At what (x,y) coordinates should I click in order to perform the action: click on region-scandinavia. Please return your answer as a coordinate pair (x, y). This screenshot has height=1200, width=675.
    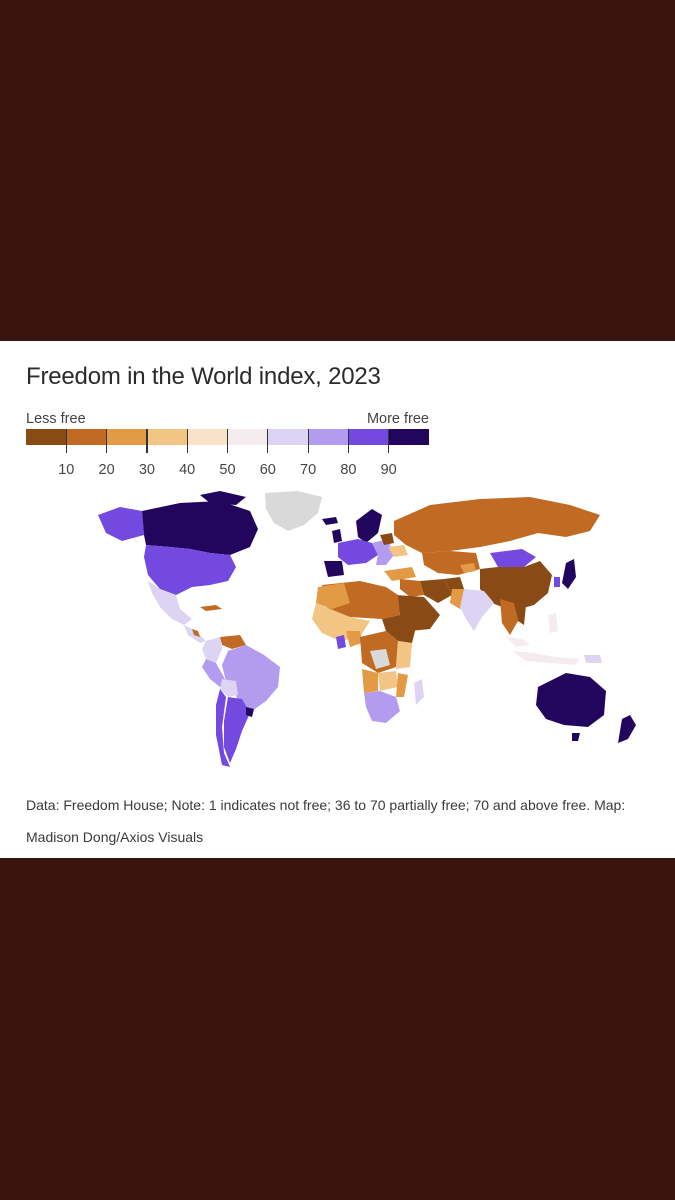
    Looking at the image, I should click on (369, 526).